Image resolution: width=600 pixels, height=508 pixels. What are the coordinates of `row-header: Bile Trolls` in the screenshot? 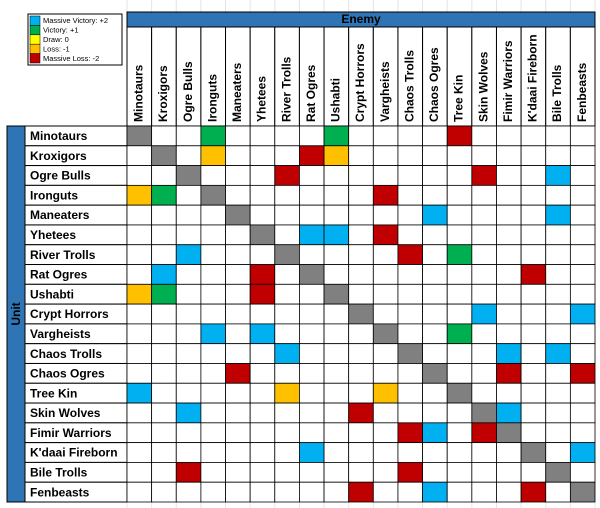 It's located at (59, 472).